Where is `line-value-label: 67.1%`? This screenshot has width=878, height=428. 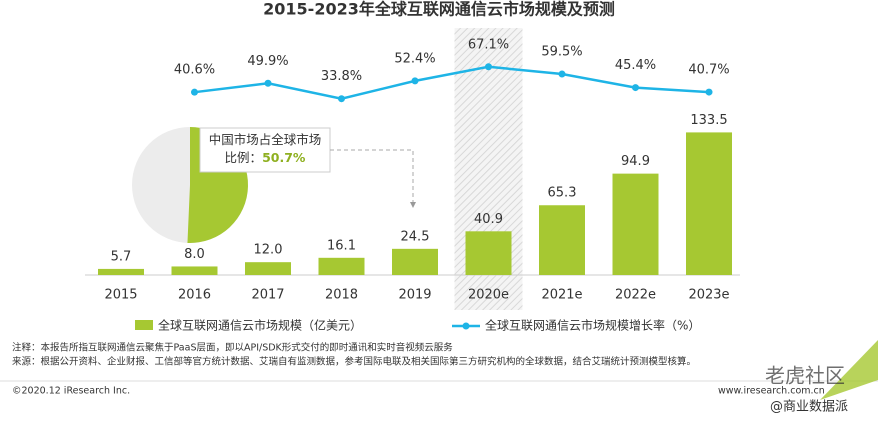 line-value-label: 67.1% is located at coordinates (488, 44).